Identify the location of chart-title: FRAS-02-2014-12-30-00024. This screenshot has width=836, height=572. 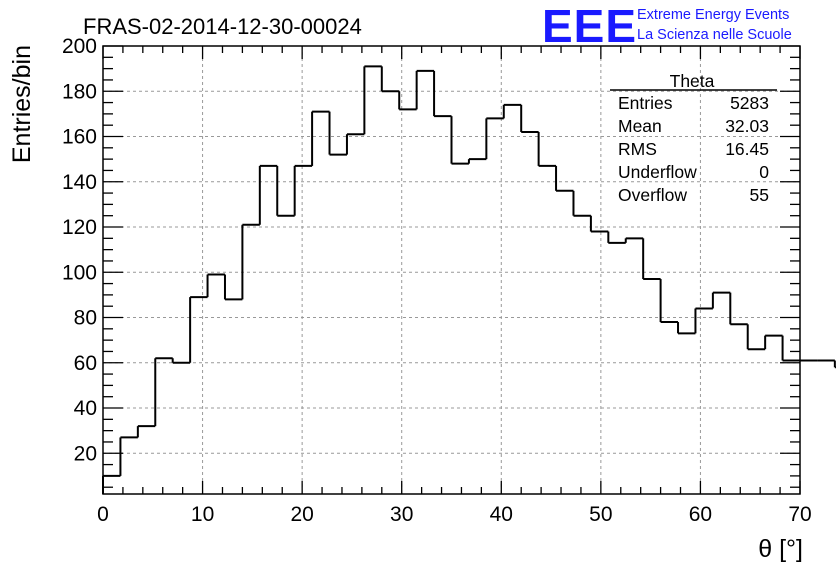
(222, 26).